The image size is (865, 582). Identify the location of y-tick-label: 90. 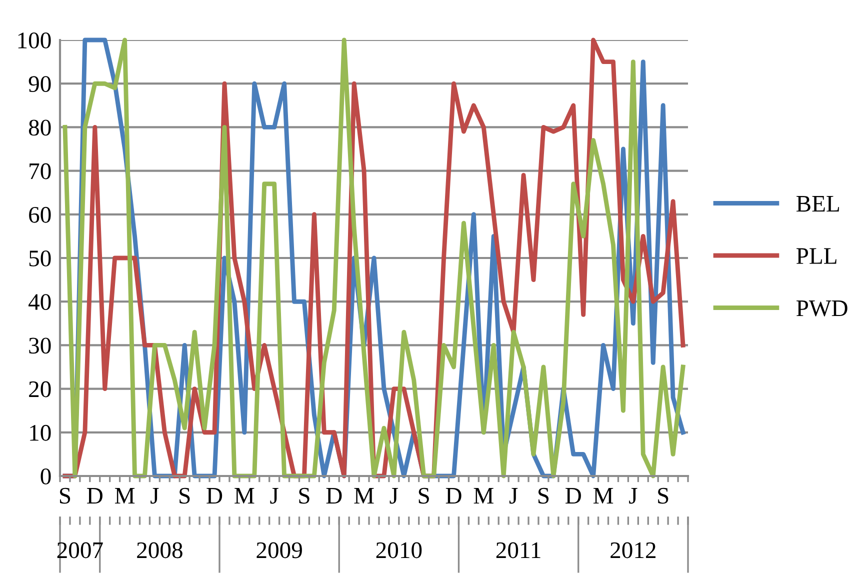
(39, 84).